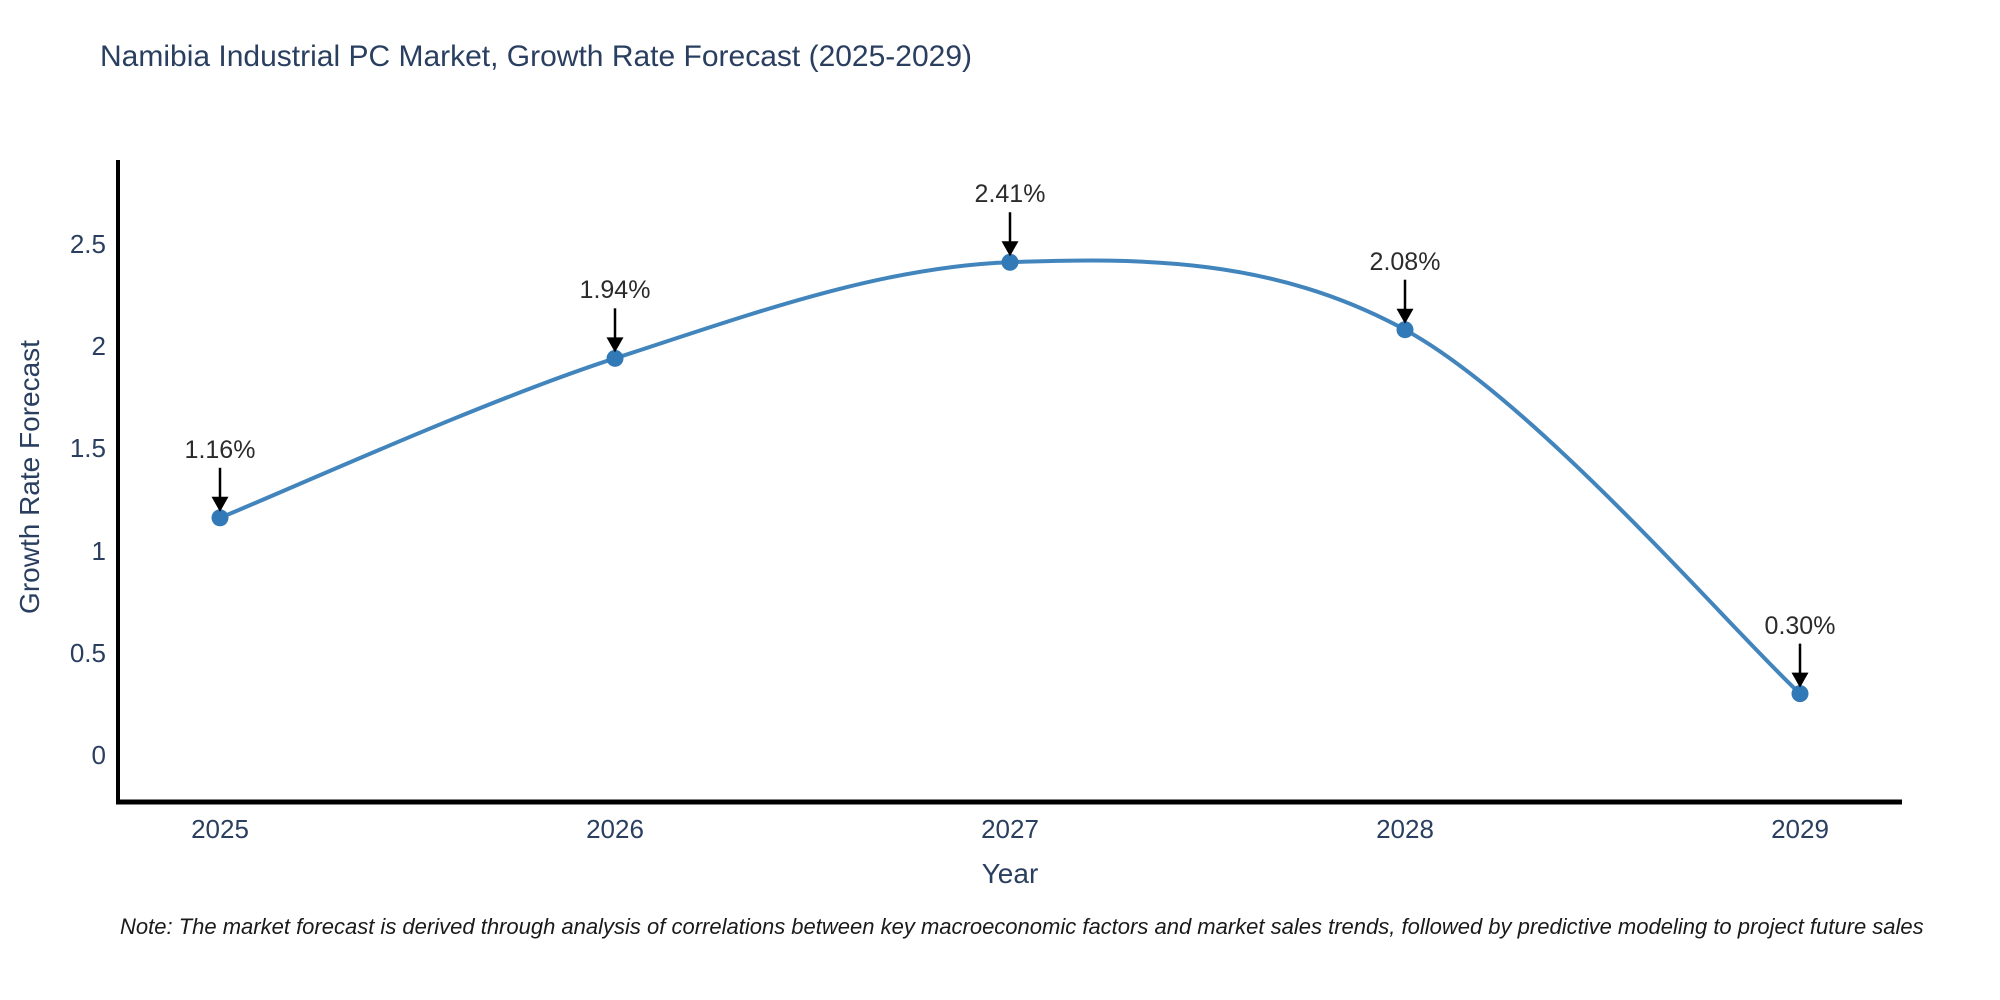 The width and height of the screenshot is (2000, 1000). I want to click on y-tick-label: 0, so click(98, 754).